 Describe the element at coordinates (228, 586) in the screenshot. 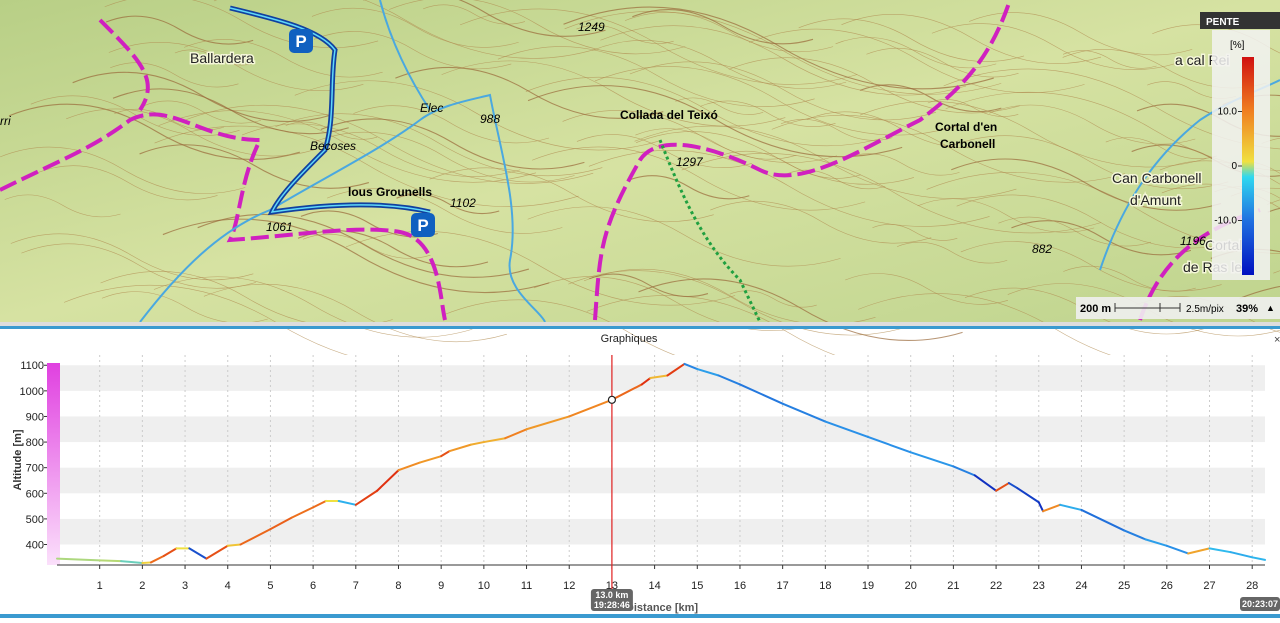

I see `x-tick-label: 4` at that location.